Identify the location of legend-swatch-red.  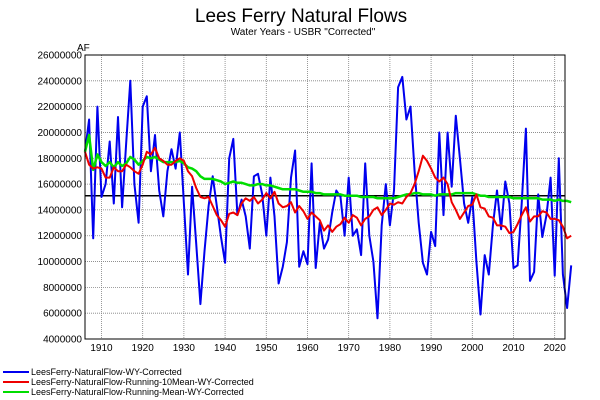
(16, 382).